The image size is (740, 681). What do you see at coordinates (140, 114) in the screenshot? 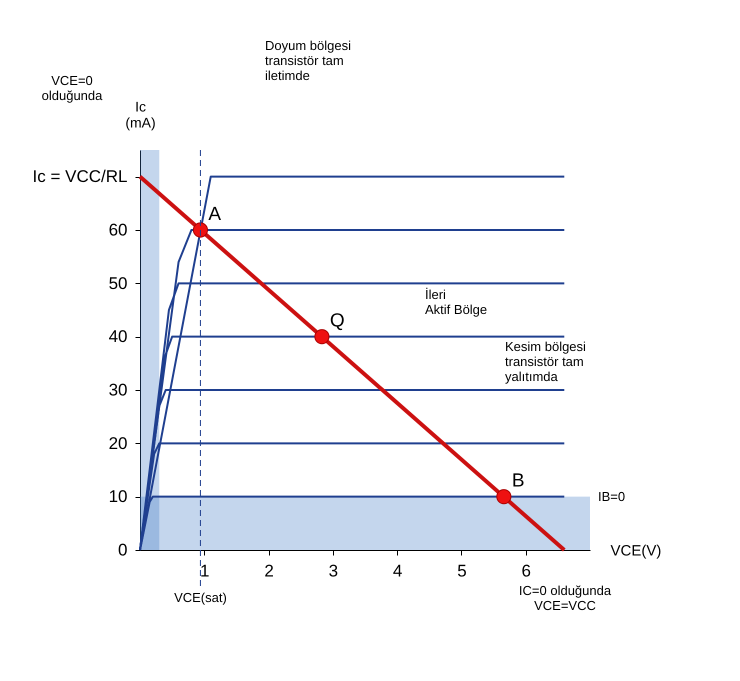
I see `y-axis-title: Ic (mA)` at bounding box center [140, 114].